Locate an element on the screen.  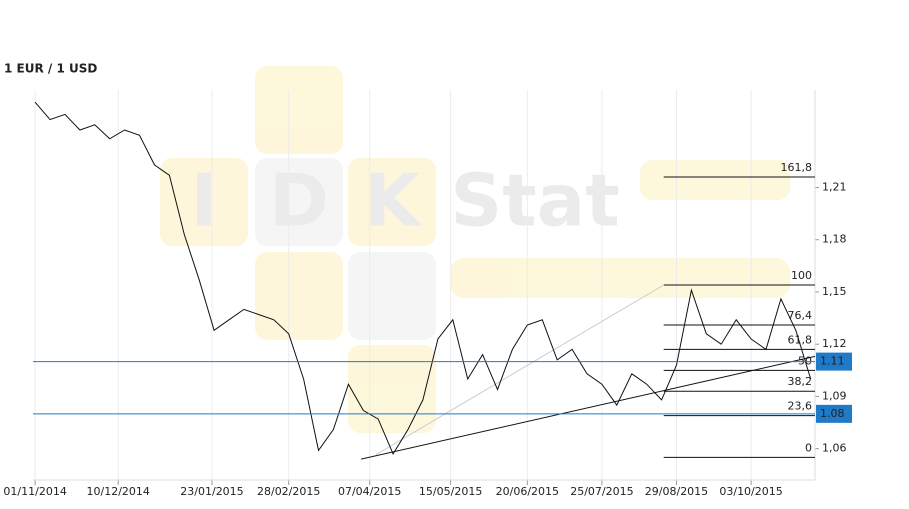
y-tick-label: 1,12 is located at coordinates (834, 343).